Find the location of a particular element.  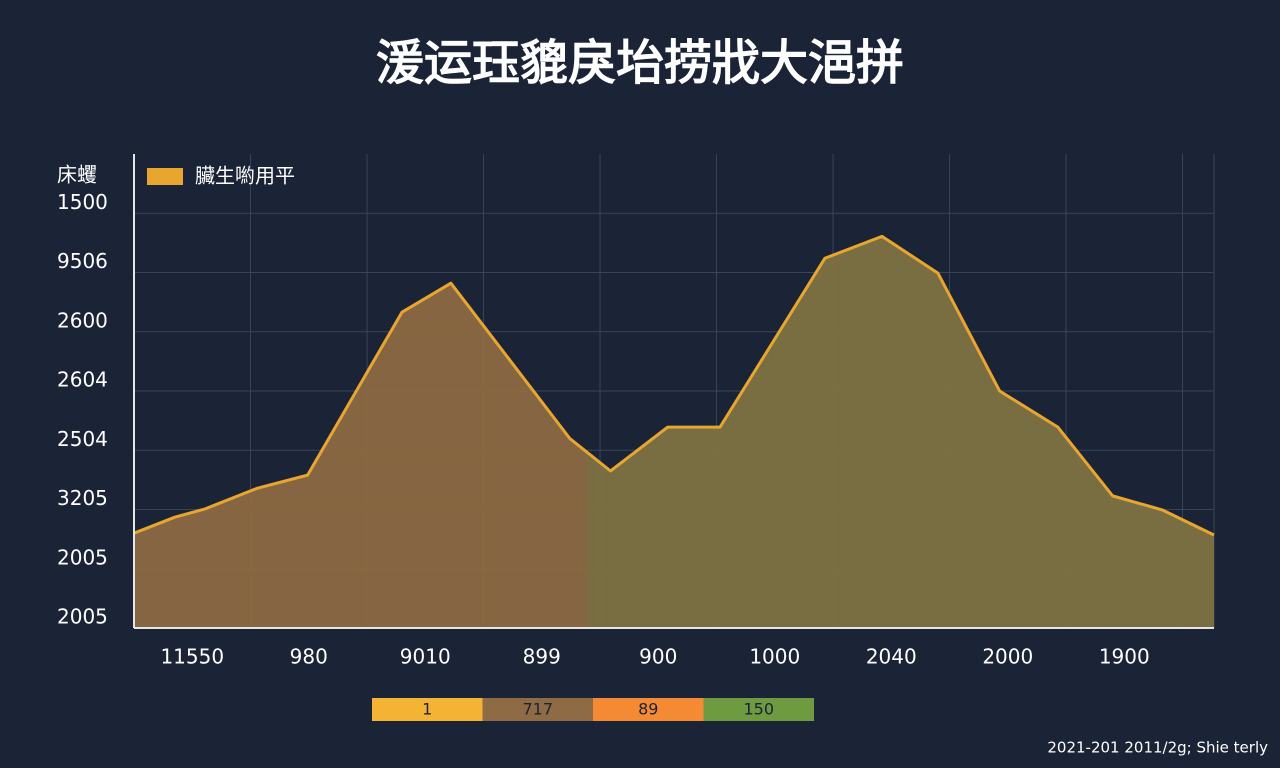

y-tick-label: 9506 is located at coordinates (82, 261).